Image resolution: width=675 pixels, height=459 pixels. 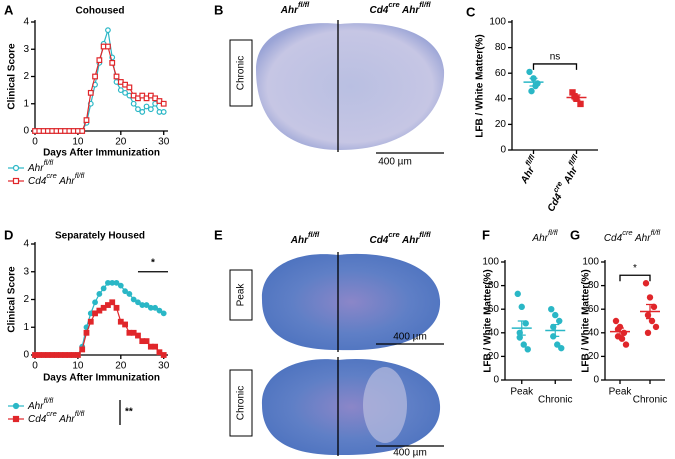 What do you see at coordinates (78, 142) in the screenshot?
I see `x-tick-label: 10` at bounding box center [78, 142].